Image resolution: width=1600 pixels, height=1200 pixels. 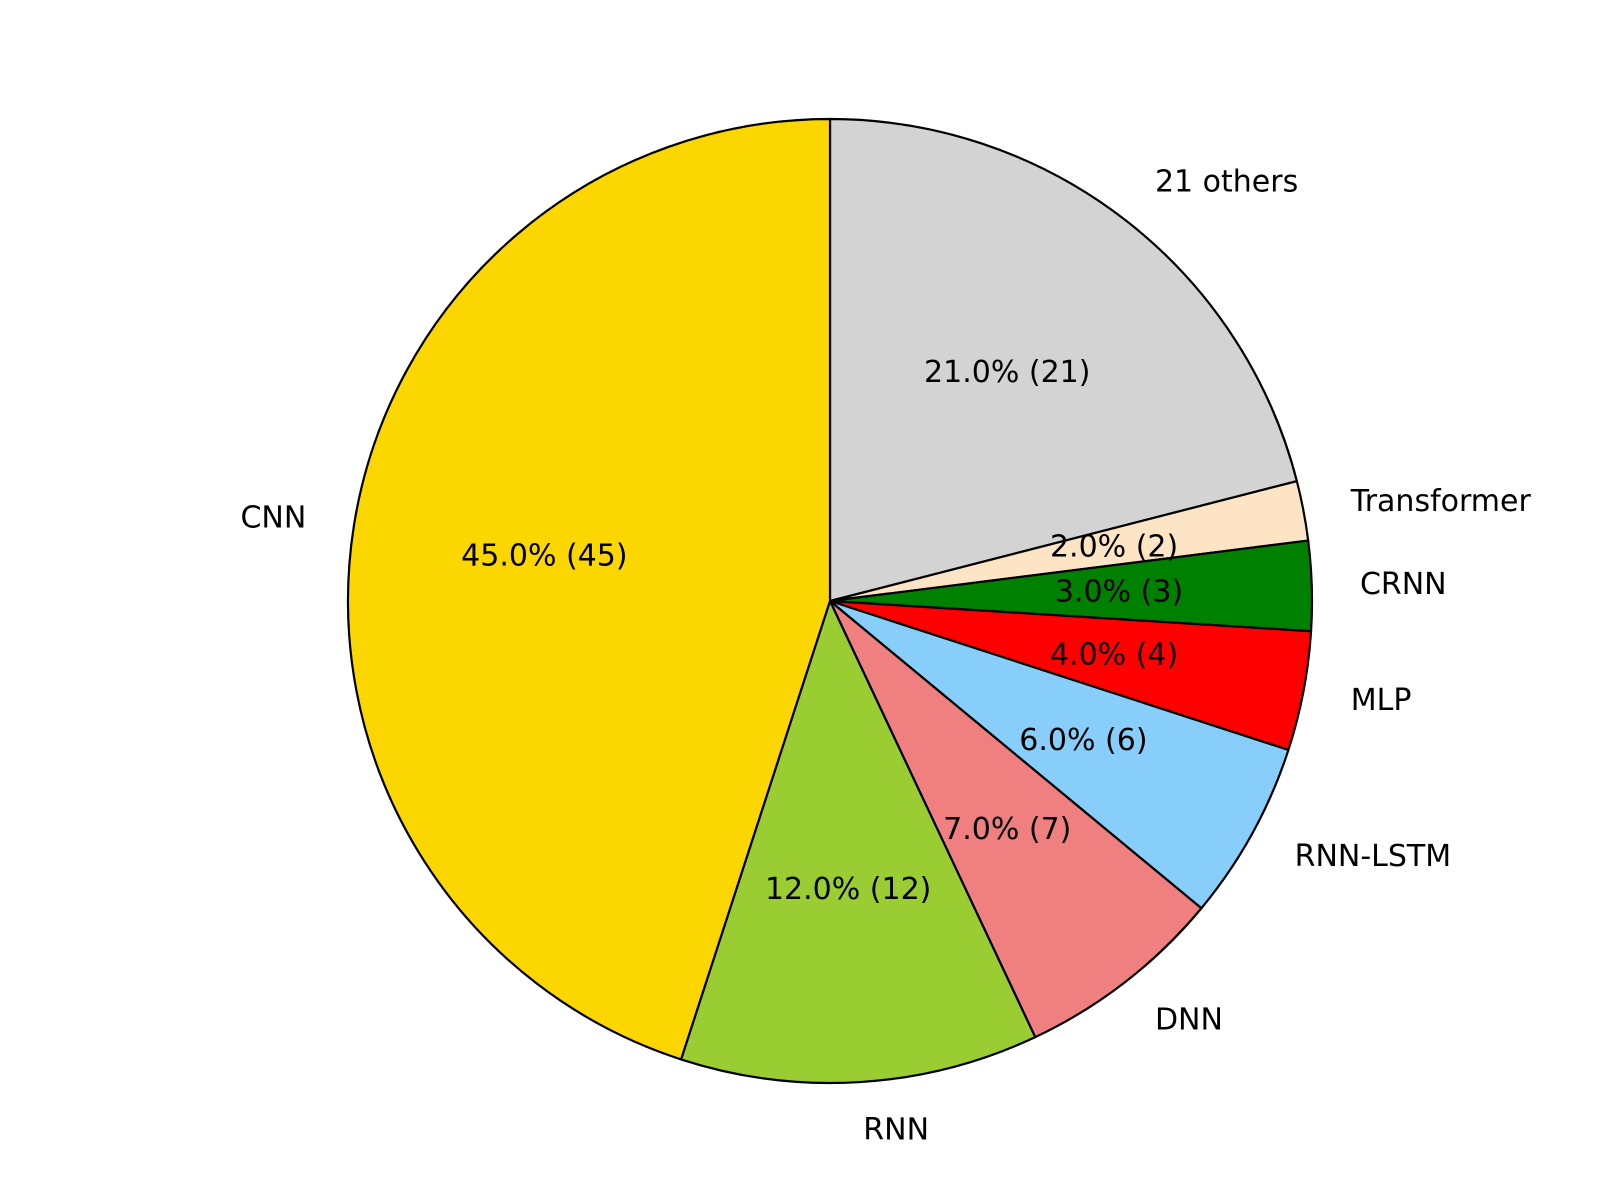 What do you see at coordinates (1119, 591) in the screenshot?
I see `pct-label-crnn: 3.0% (3)` at bounding box center [1119, 591].